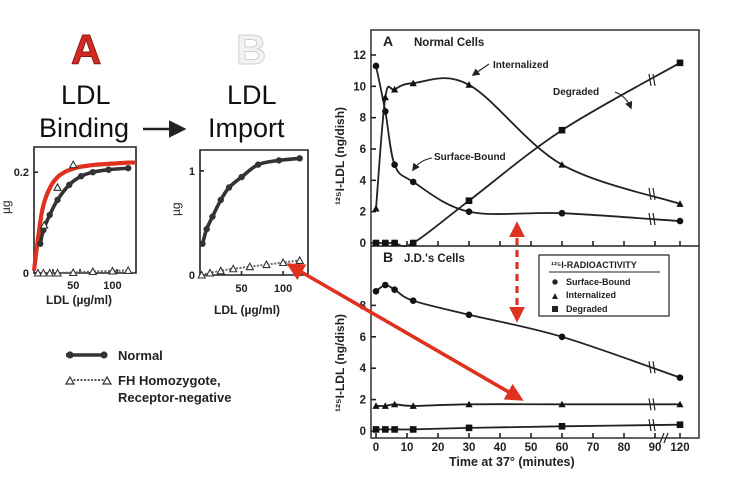  I want to click on legend-normal-label: Normal, so click(140, 355).